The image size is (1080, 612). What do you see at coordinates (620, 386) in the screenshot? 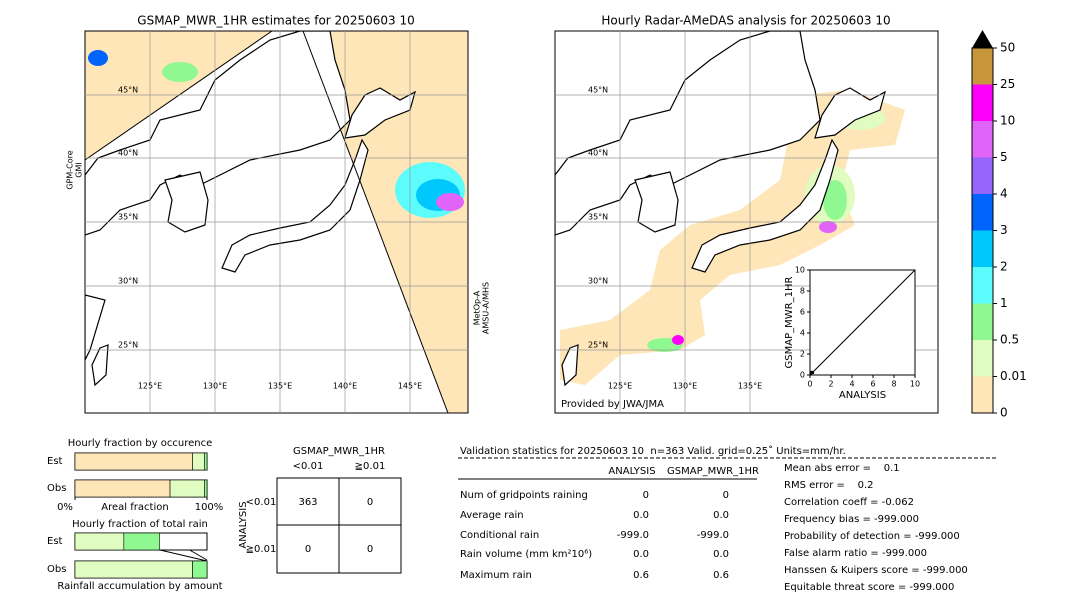
I see `lon-label: 125°E` at bounding box center [620, 386].